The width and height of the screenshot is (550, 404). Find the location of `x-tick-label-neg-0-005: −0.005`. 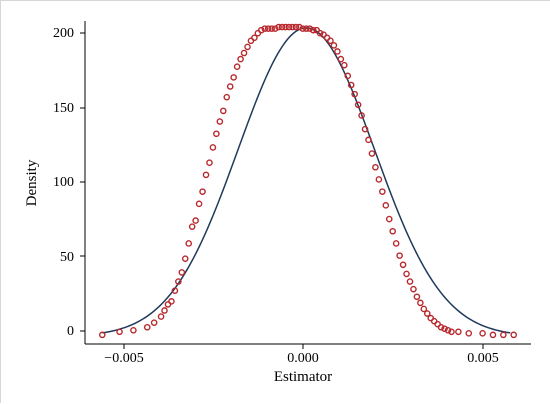

x-tick-label-neg-0-005: −0.005 is located at coordinates (123, 358).